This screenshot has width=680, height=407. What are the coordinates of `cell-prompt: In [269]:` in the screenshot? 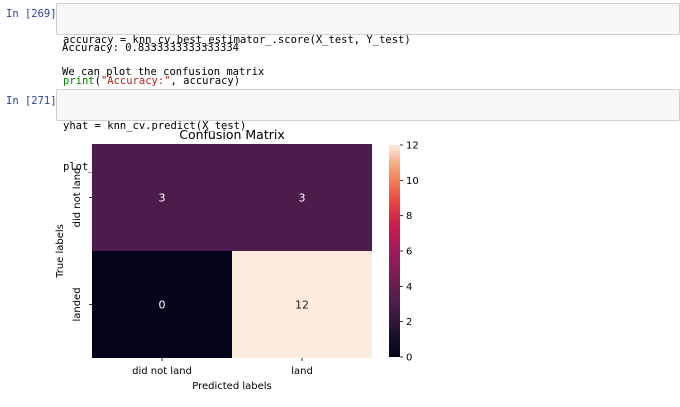 It's located at (34, 14).